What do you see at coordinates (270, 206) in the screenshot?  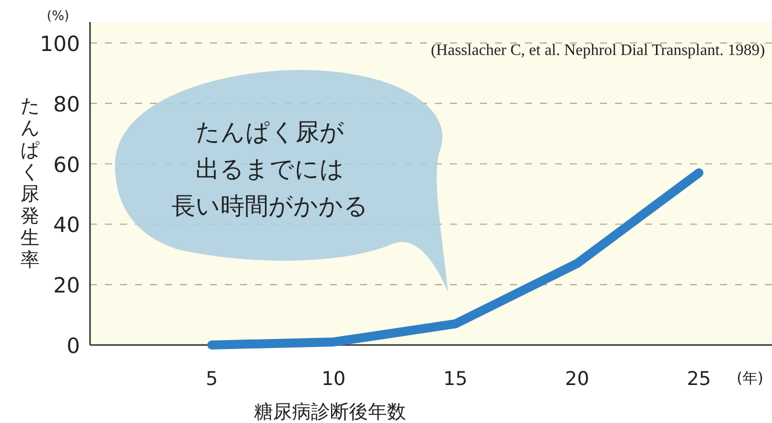 I see `annotation: 長い時間がかかる` at bounding box center [270, 206].